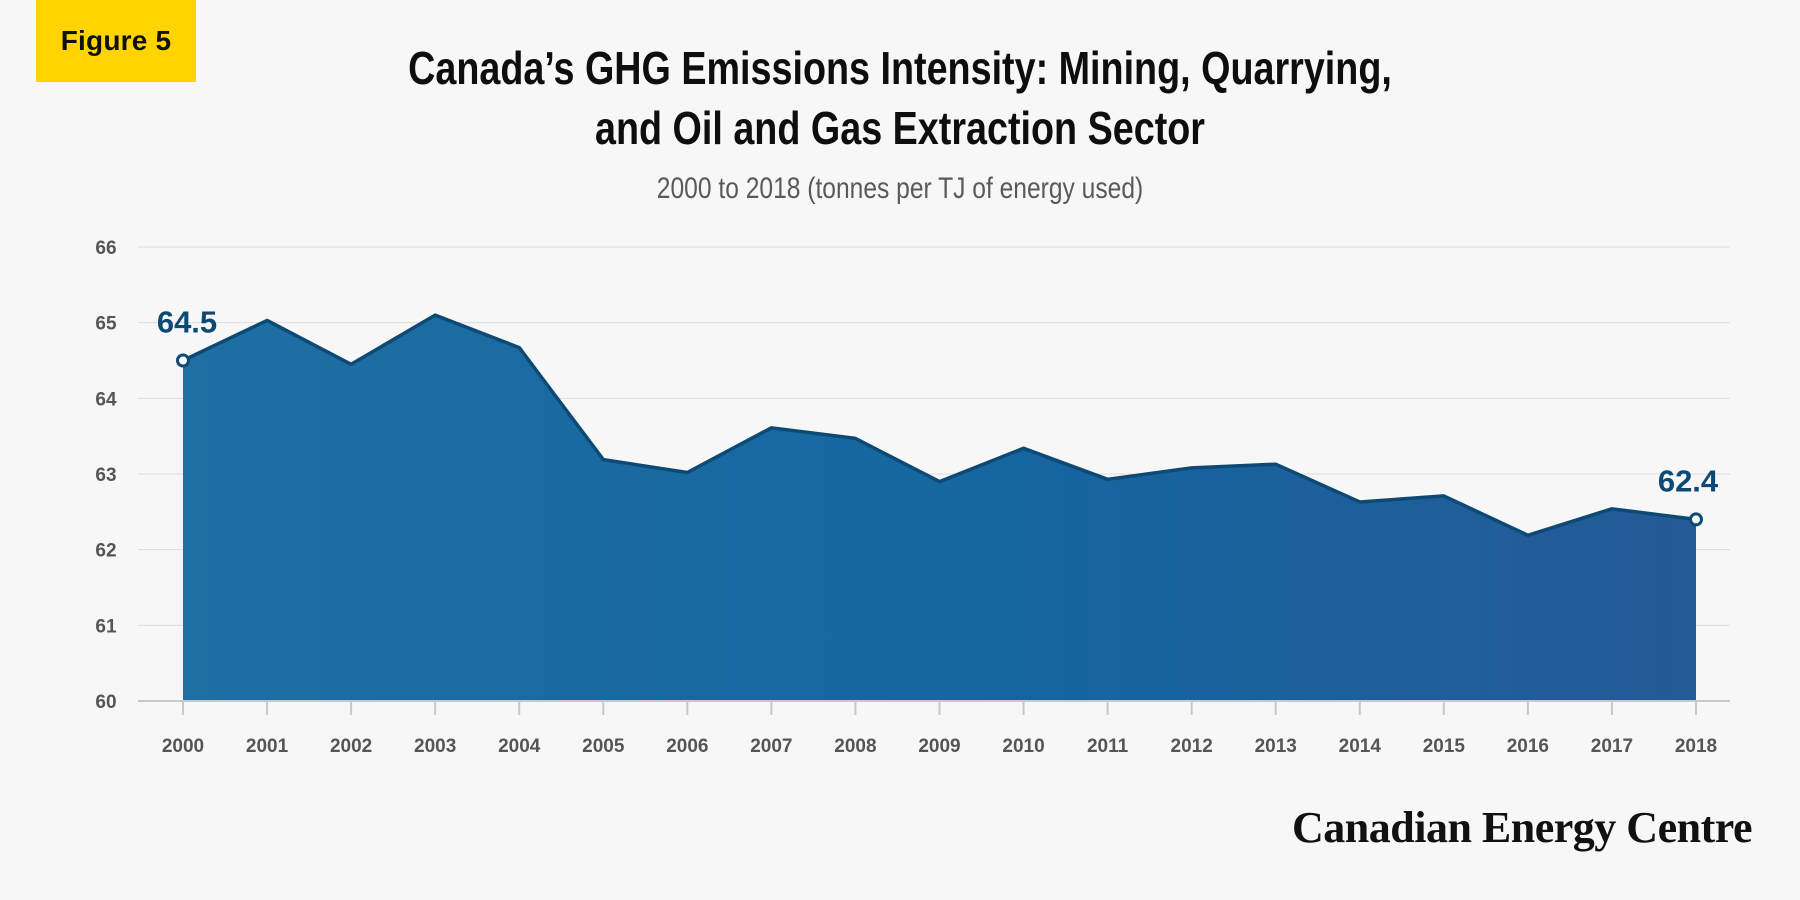 The image size is (1800, 900). What do you see at coordinates (687, 746) in the screenshot?
I see `x-tick-label: 2006` at bounding box center [687, 746].